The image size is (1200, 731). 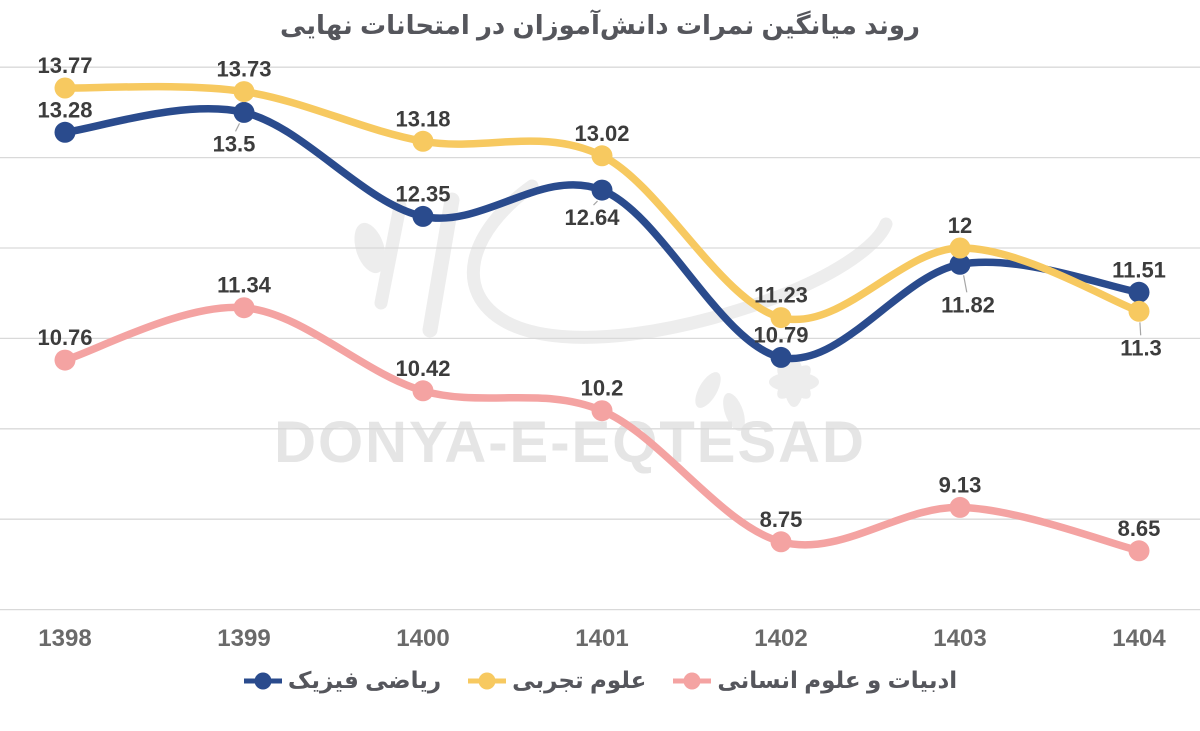 I want to click on data-label: 13.02, so click(x=601, y=133).